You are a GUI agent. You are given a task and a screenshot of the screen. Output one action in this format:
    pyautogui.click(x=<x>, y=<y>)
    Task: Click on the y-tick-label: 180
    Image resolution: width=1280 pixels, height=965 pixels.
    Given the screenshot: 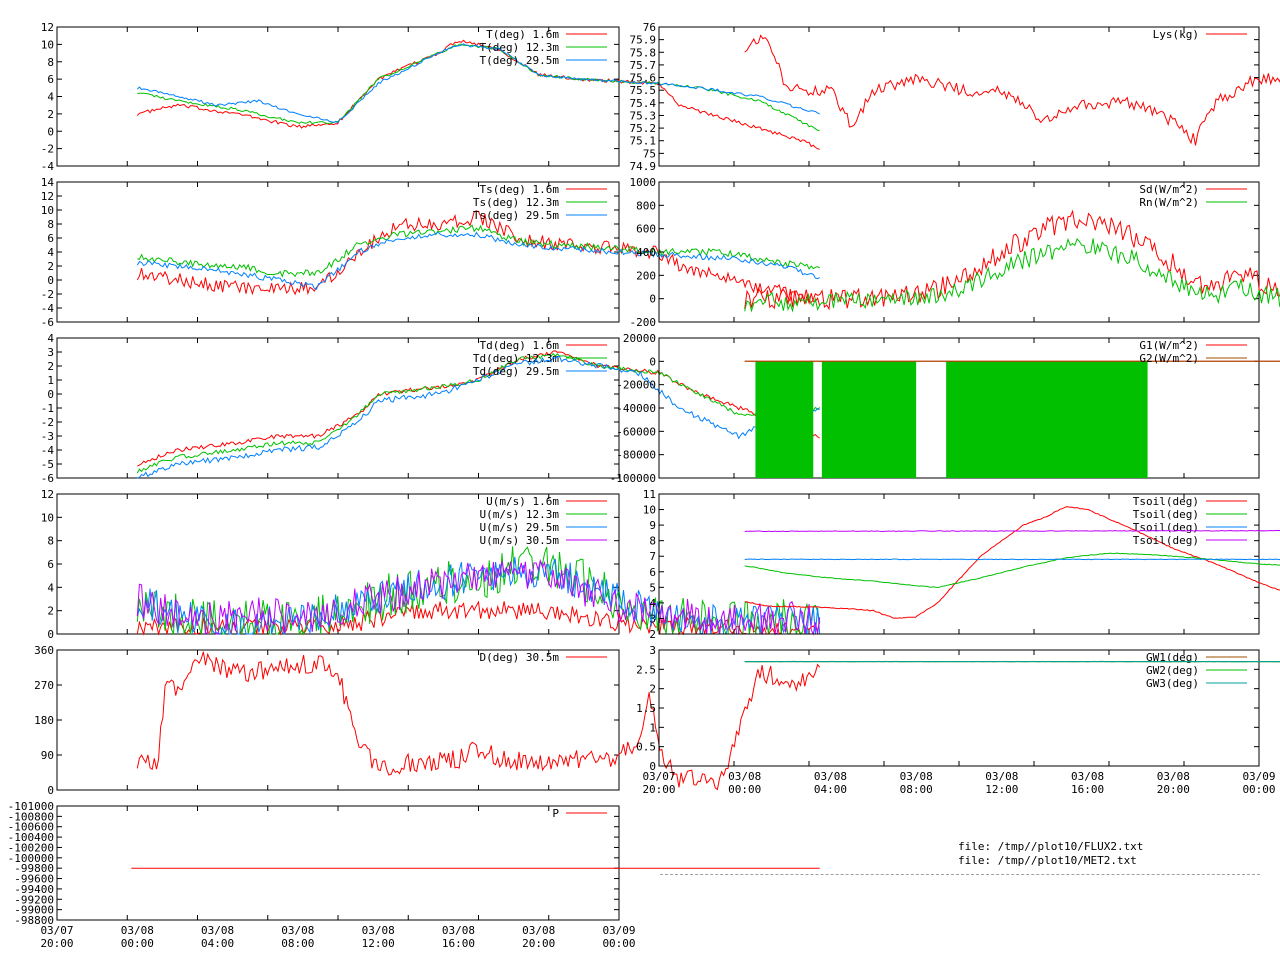 What is the action you would take?
    pyautogui.click(x=44, y=720)
    